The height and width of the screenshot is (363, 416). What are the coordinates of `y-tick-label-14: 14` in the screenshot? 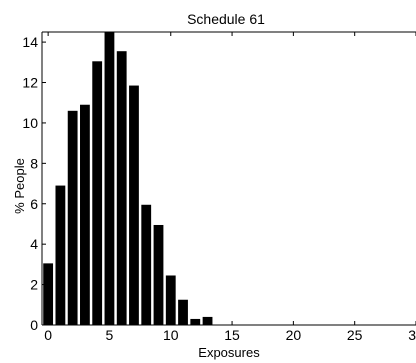 It's located at (30, 42).